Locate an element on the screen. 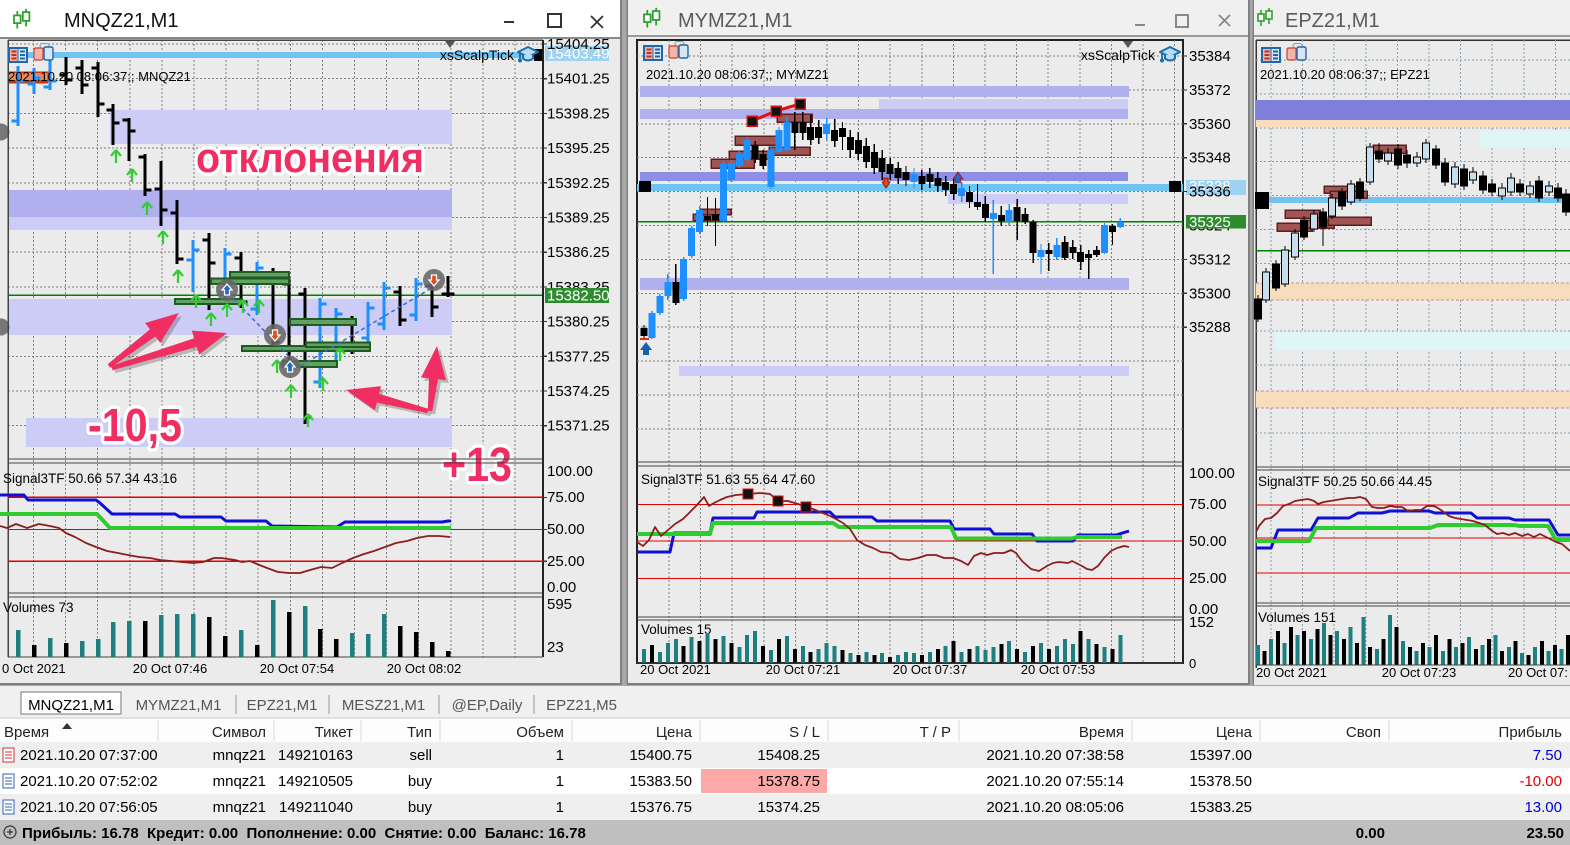  svg-text: Volumes 15 is located at coordinates (676, 629).